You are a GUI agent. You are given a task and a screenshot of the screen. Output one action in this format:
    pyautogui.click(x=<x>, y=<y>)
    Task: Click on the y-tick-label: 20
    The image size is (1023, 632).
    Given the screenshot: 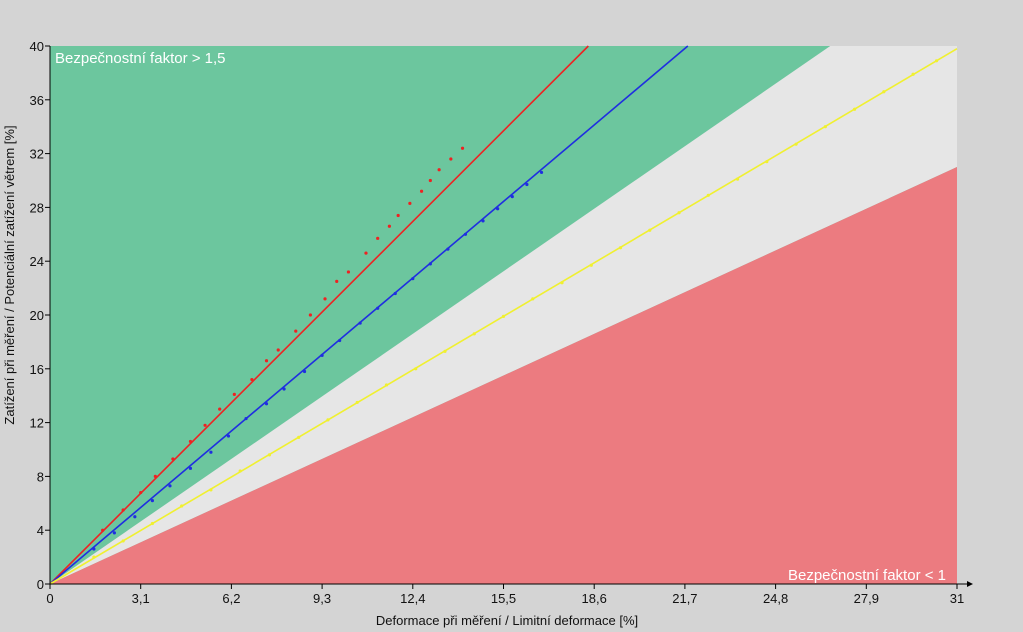 What is the action you would take?
    pyautogui.click(x=37, y=315)
    